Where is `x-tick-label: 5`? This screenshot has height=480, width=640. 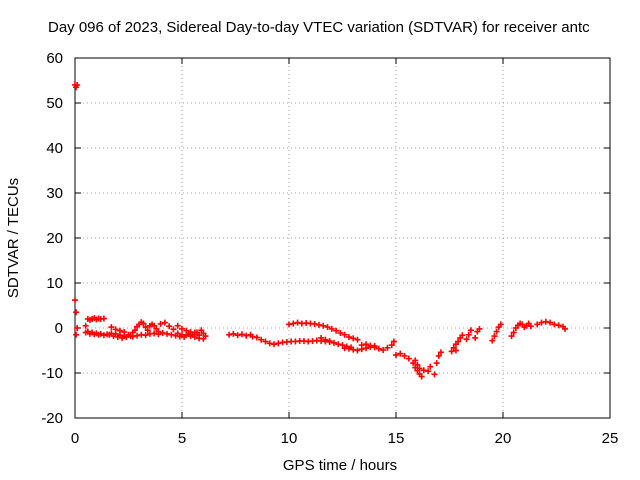 x-tick-label: 5 is located at coordinates (182, 438).